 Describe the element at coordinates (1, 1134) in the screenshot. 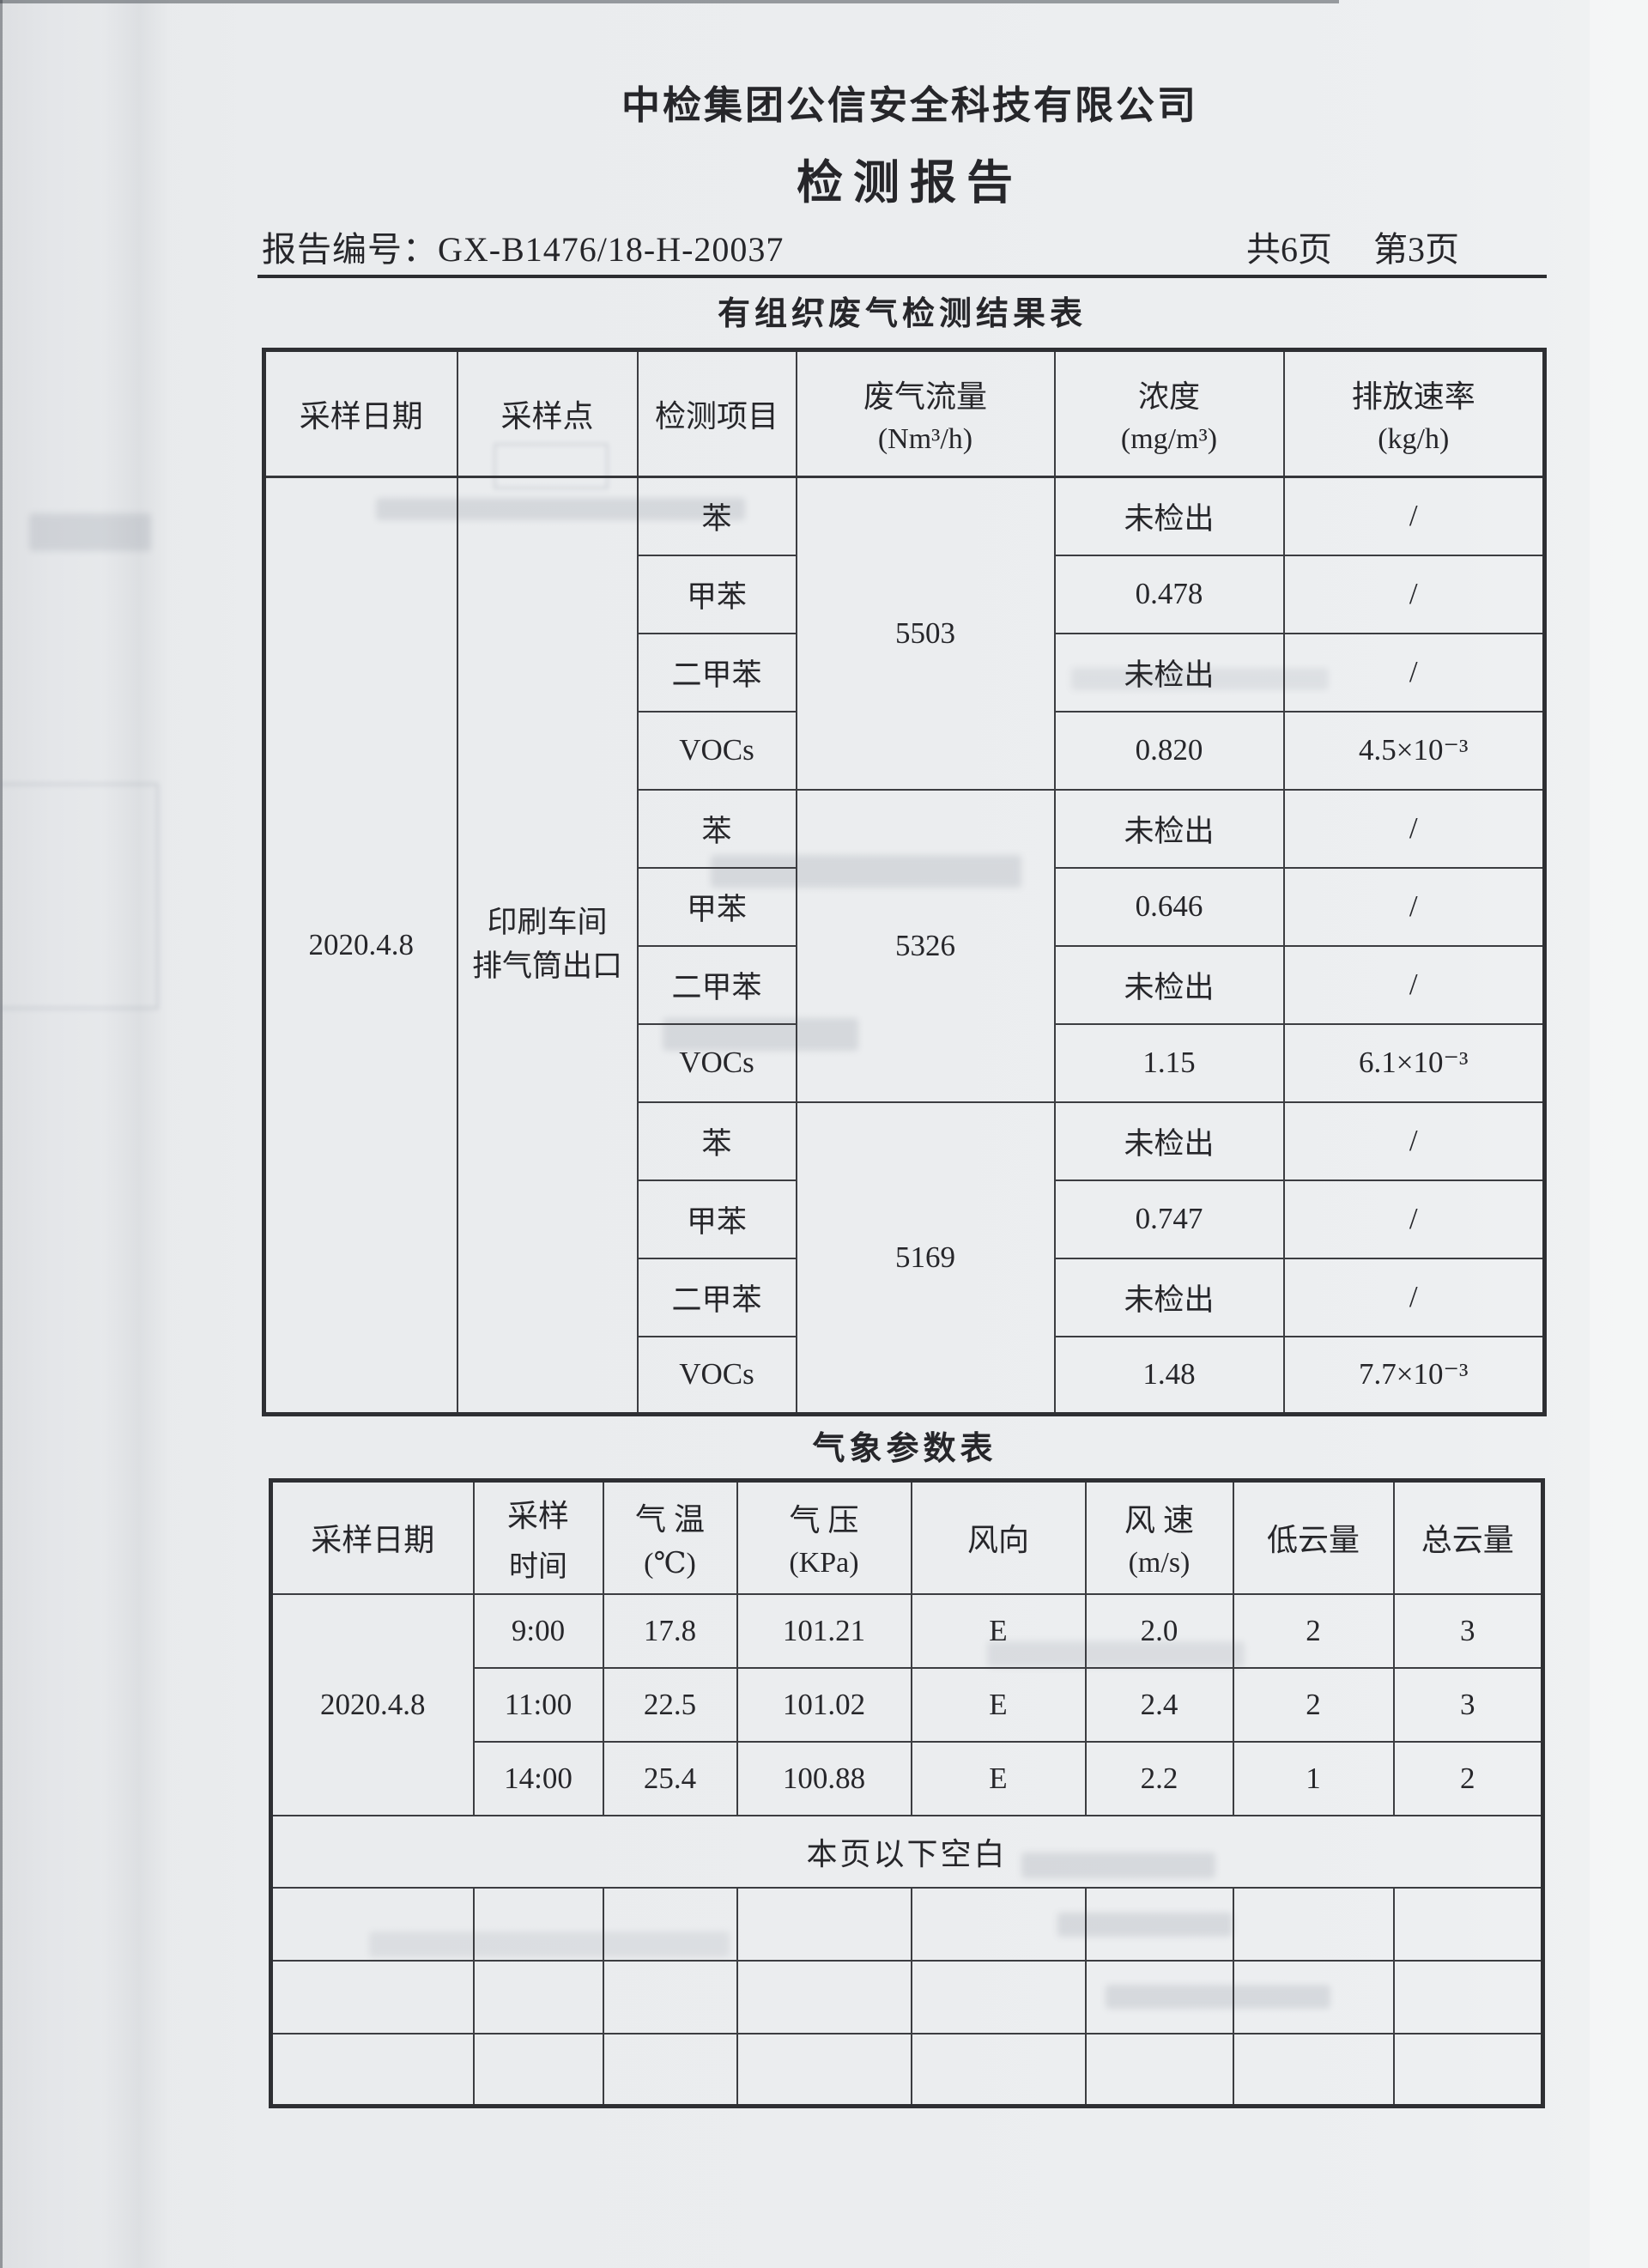

I see `scan-edge-left` at that location.